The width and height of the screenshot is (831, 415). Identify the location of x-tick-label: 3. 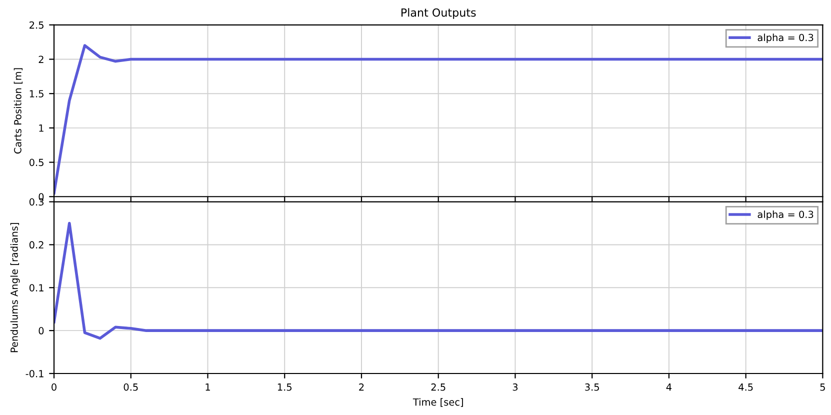
(515, 387).